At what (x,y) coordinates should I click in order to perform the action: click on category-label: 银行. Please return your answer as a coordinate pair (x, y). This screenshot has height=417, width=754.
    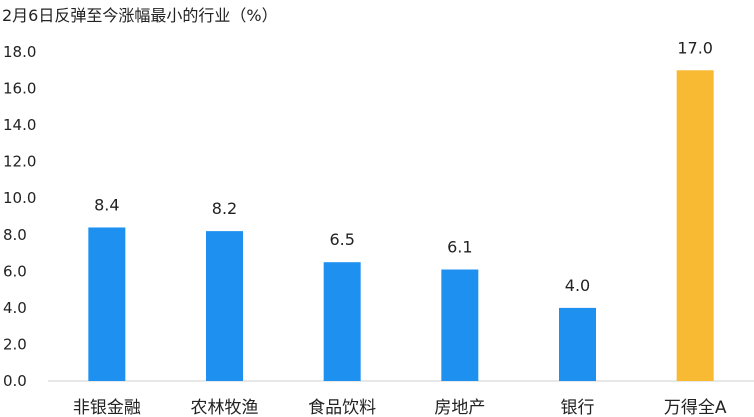
    Looking at the image, I should click on (578, 407).